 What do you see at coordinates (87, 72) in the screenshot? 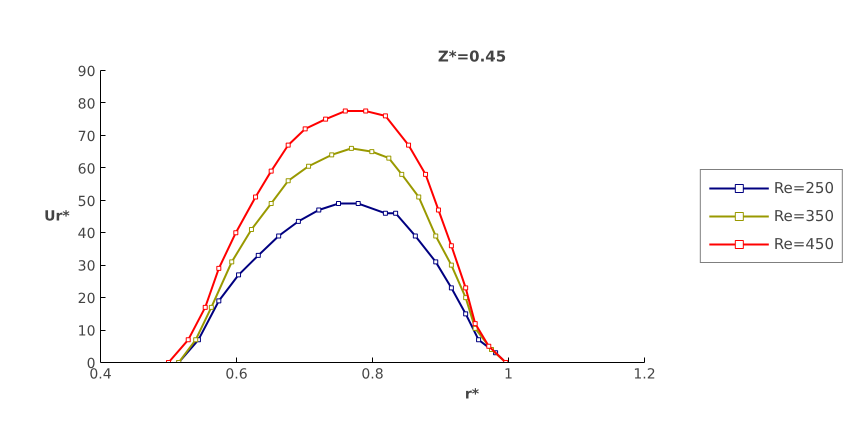
I see `y-tick-label: 90` at bounding box center [87, 72].